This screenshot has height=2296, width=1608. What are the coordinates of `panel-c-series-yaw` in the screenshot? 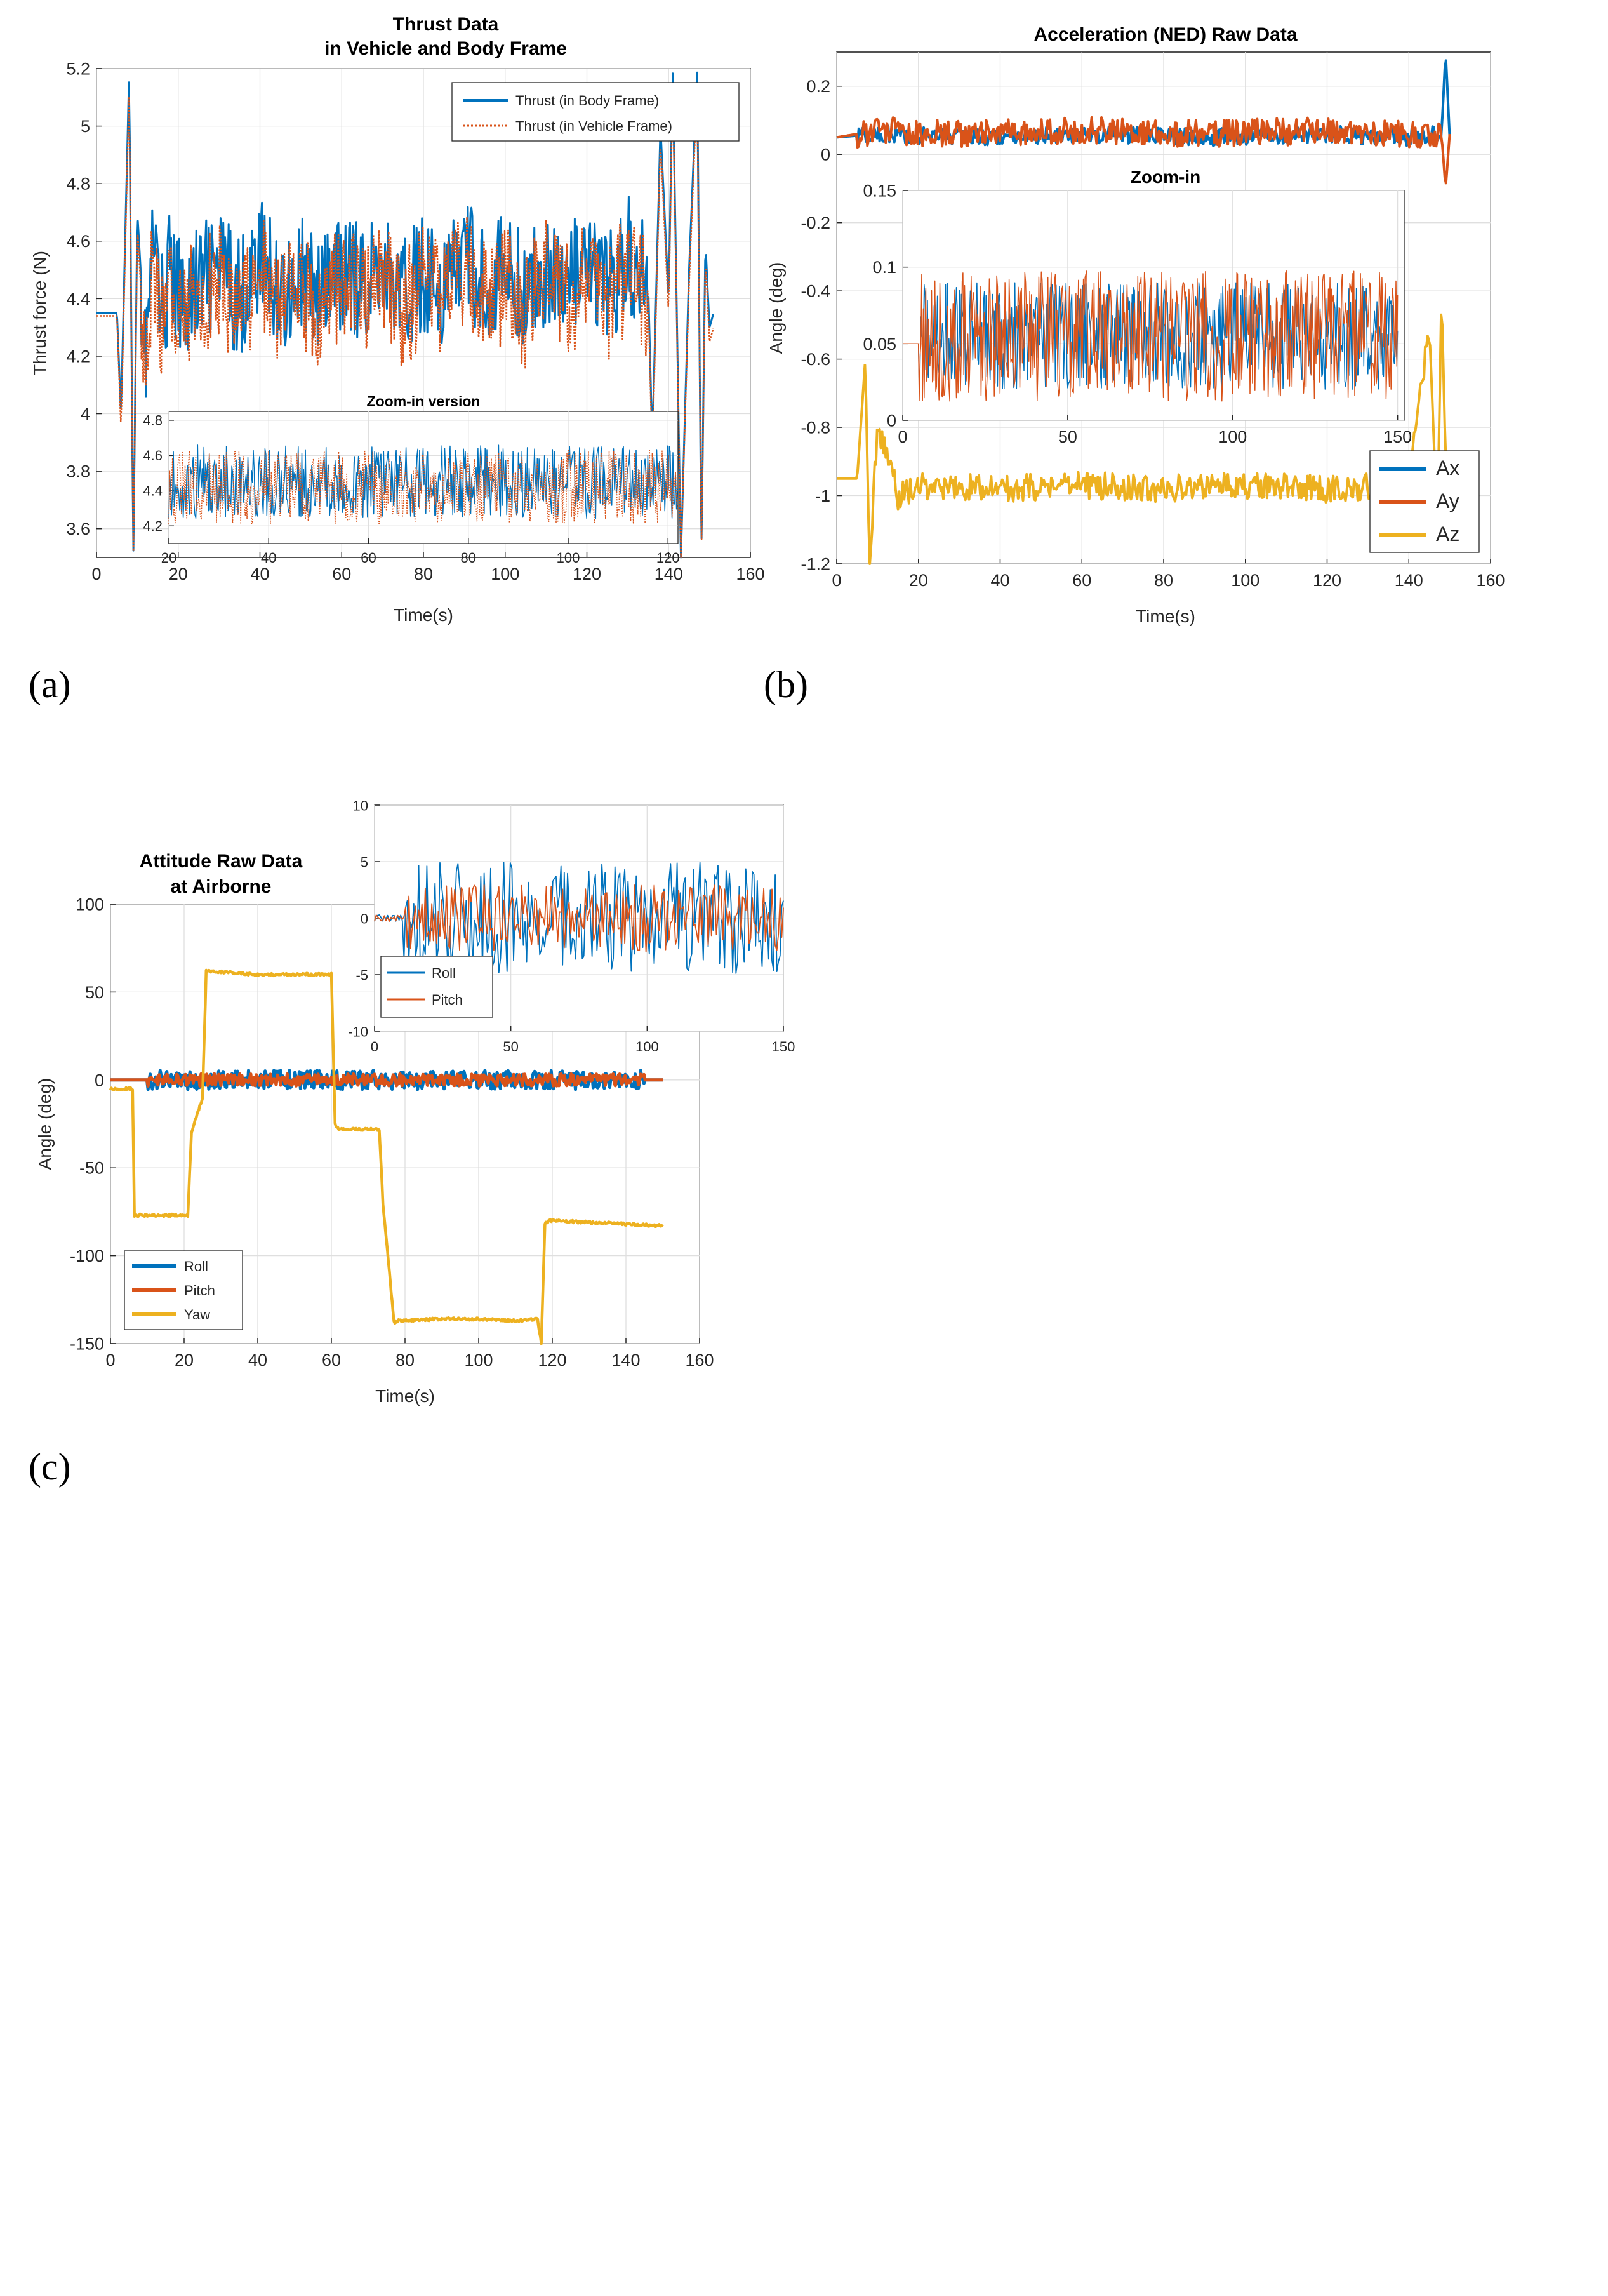 It's located at (386, 1156).